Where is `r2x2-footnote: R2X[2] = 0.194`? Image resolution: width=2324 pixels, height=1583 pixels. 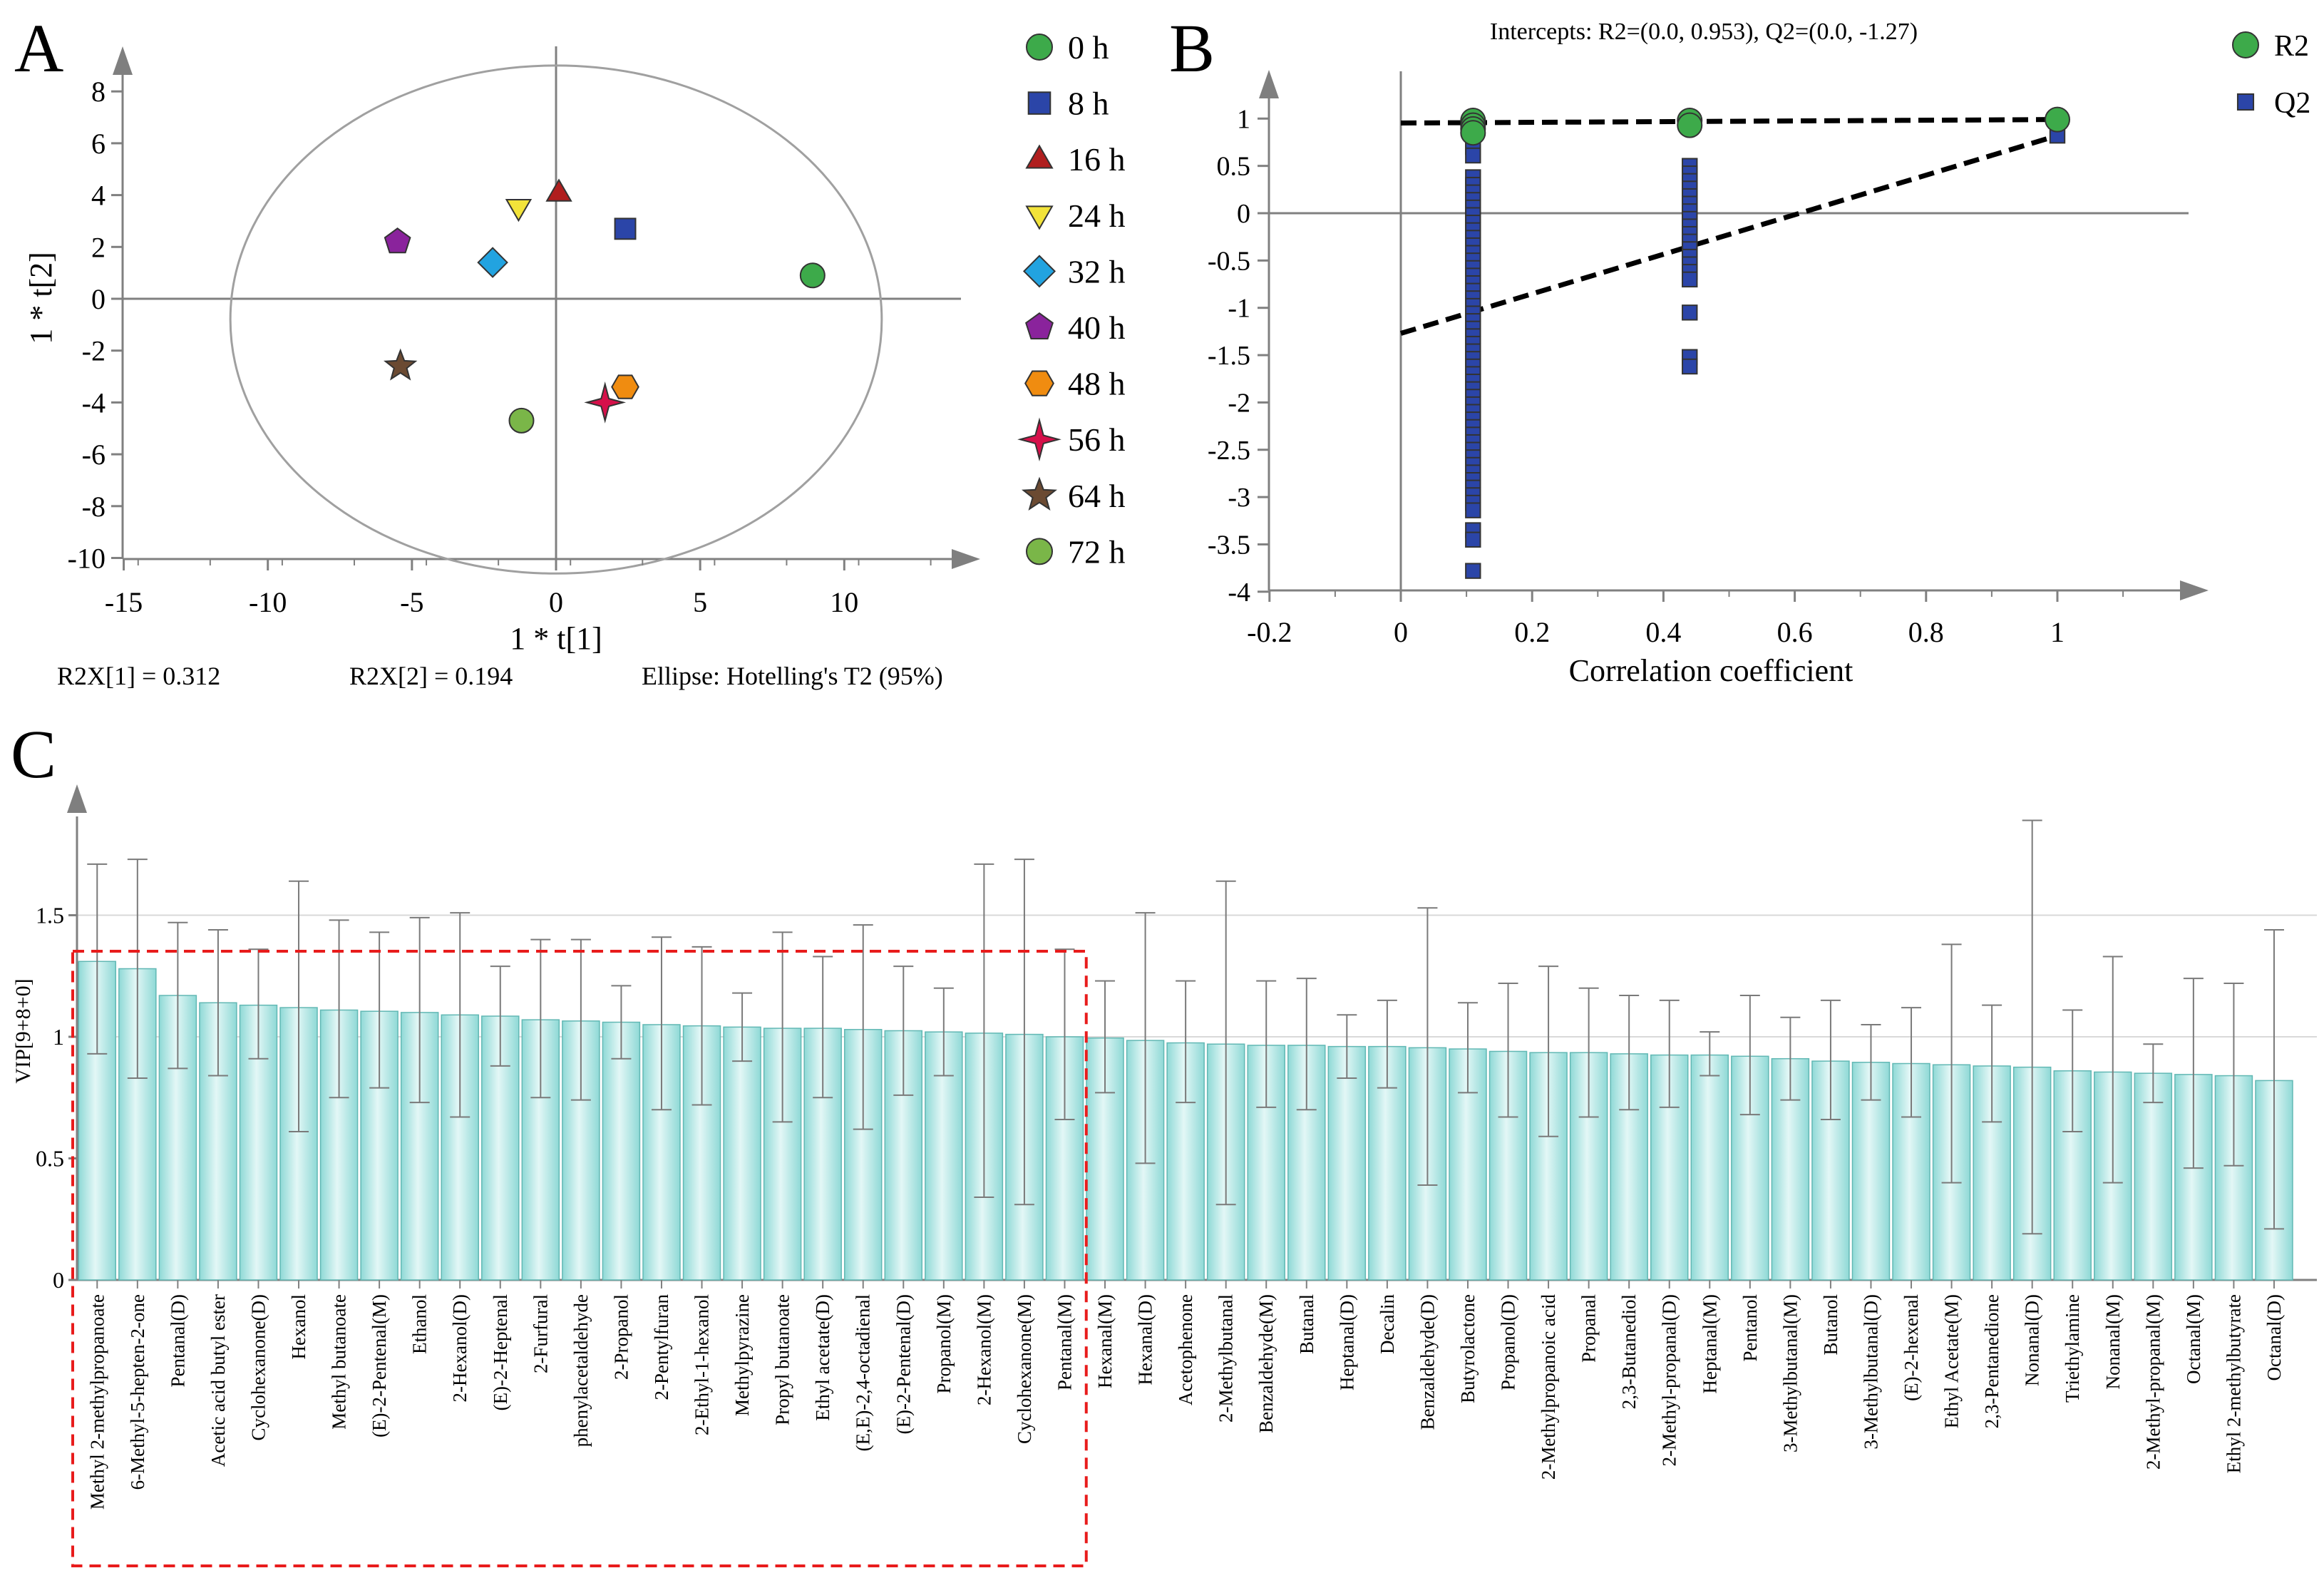
r2x2-footnote: R2X[2] = 0.194 is located at coordinates (431, 676).